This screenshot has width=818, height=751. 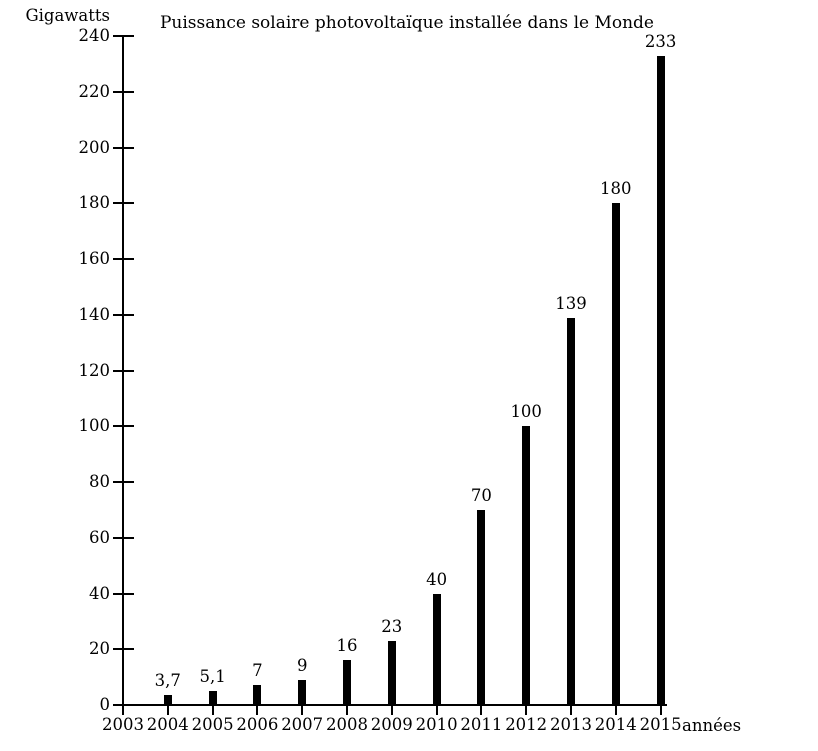 What do you see at coordinates (94, 314) in the screenshot?
I see `y-tick-label: 140` at bounding box center [94, 314].